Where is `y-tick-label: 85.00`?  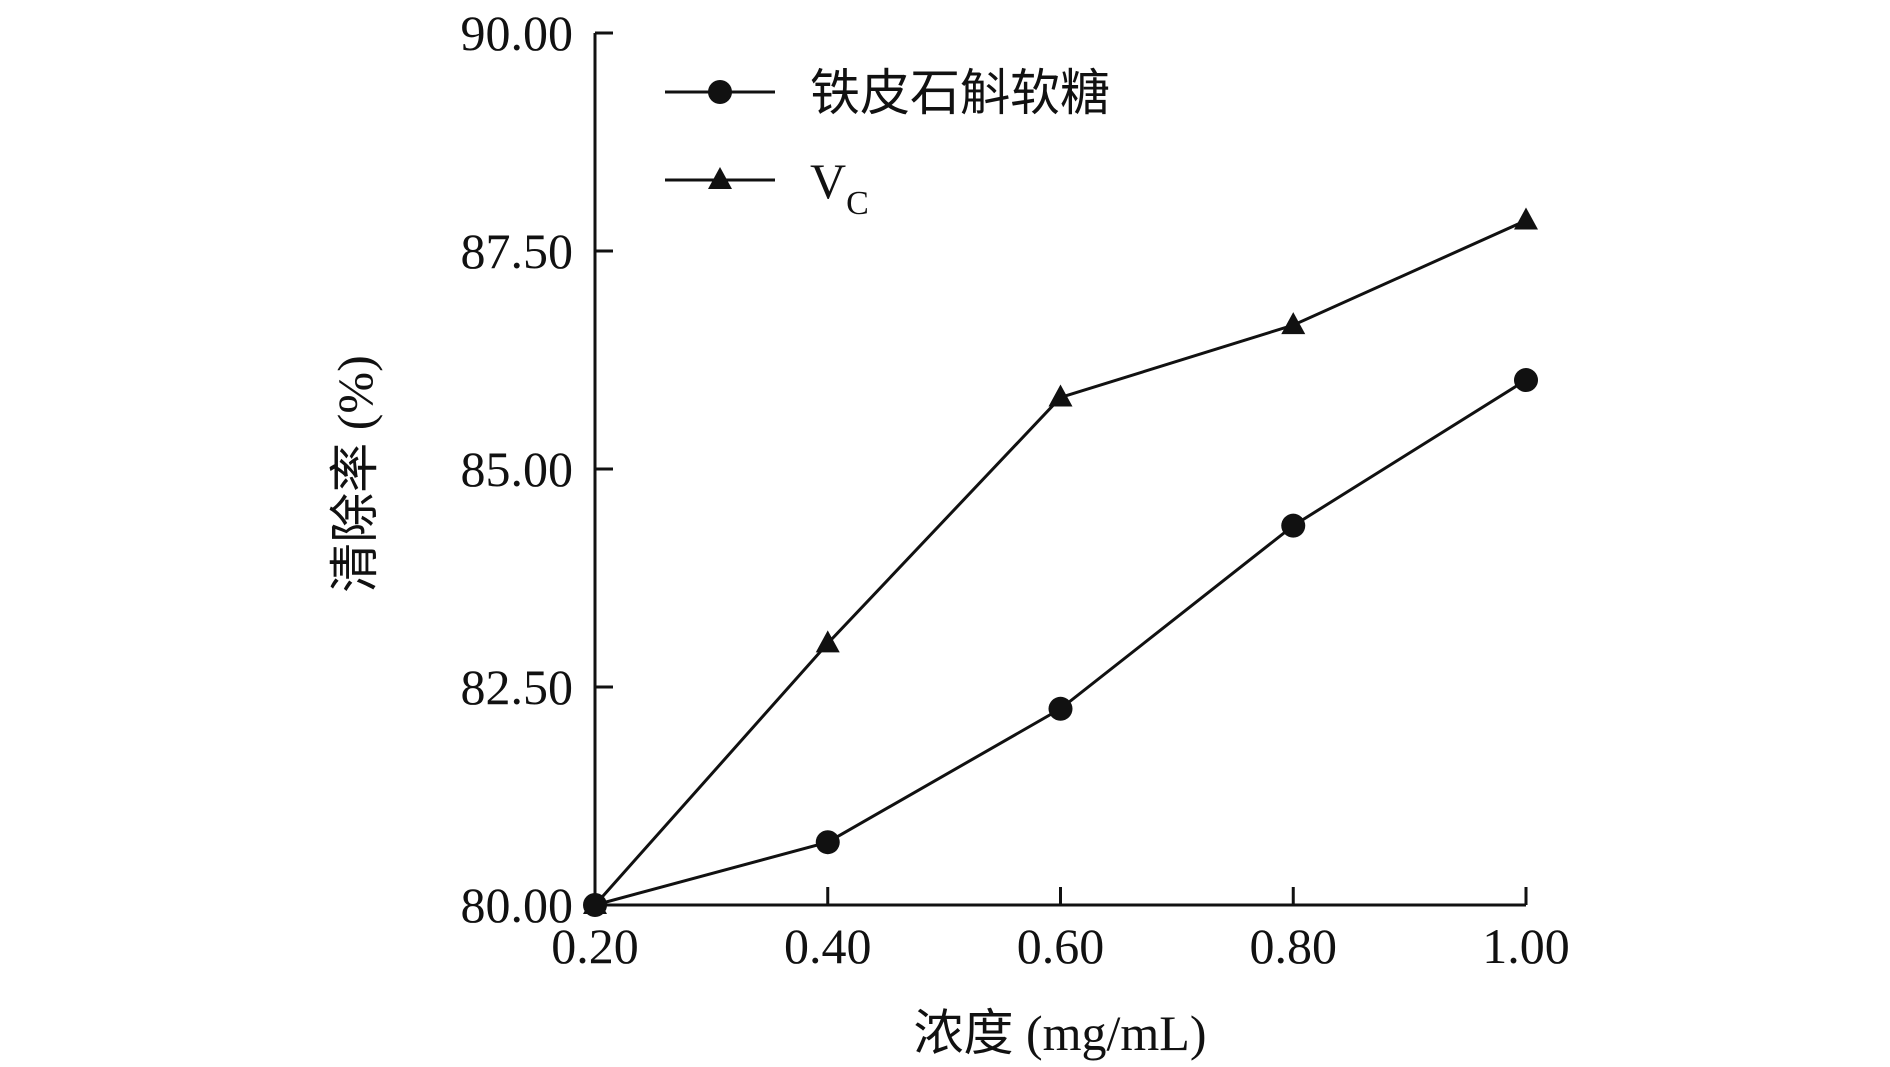 y-tick-label: 85.00 is located at coordinates (517, 469).